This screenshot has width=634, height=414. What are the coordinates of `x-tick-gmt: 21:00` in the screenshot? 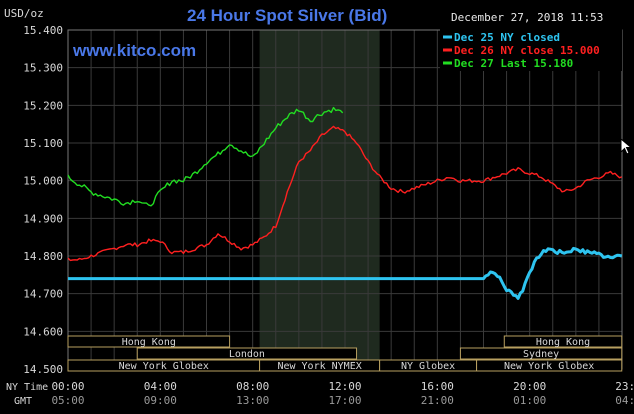 It's located at (437, 400).